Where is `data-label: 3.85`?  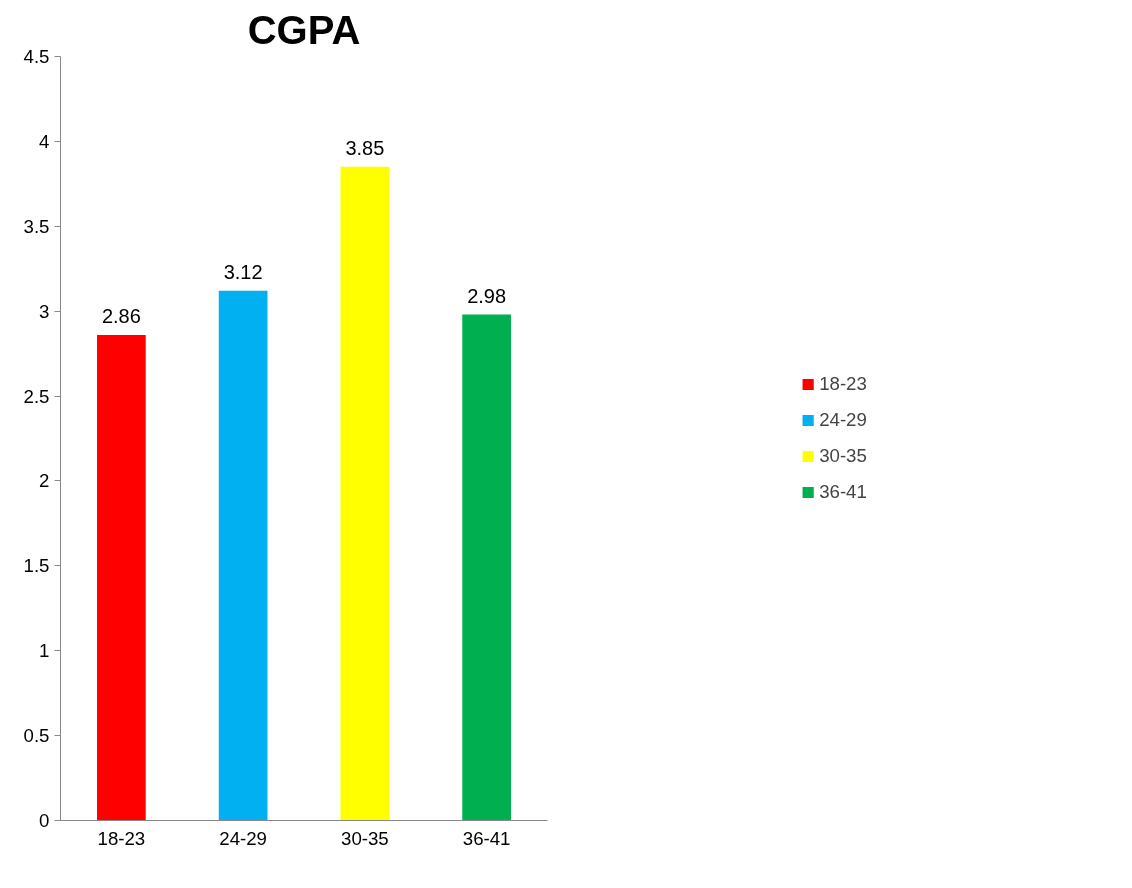
data-label: 3.85 is located at coordinates (365, 147).